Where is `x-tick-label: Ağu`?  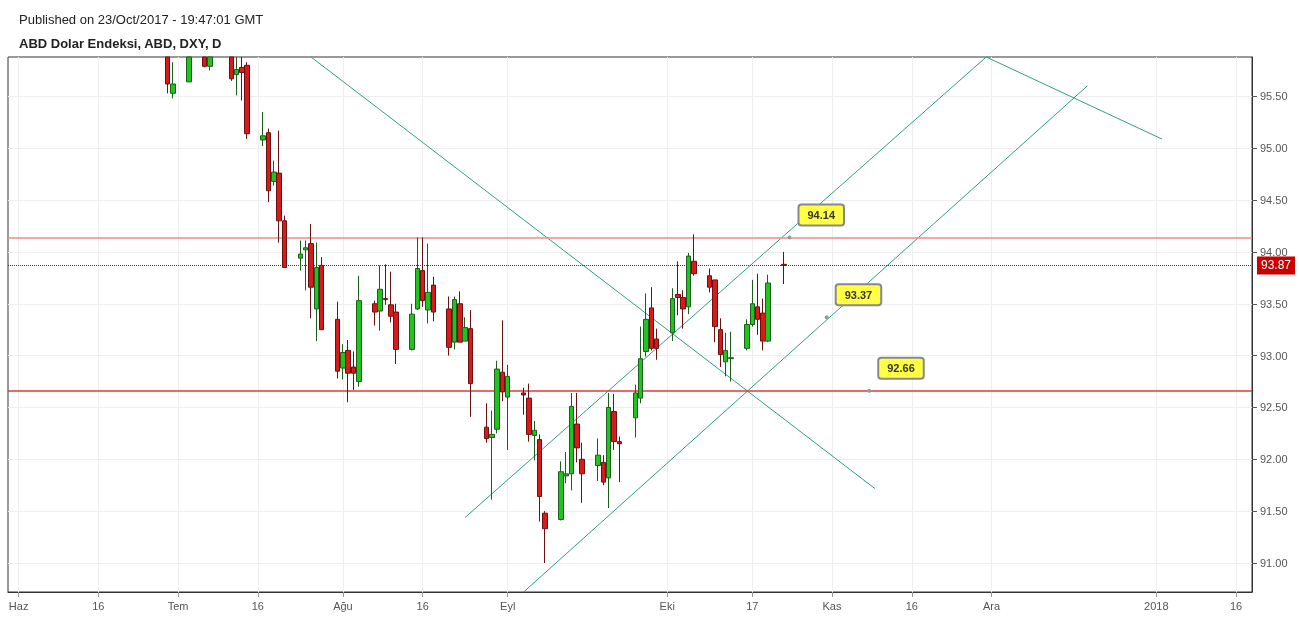 x-tick-label: Ağu is located at coordinates (343, 605).